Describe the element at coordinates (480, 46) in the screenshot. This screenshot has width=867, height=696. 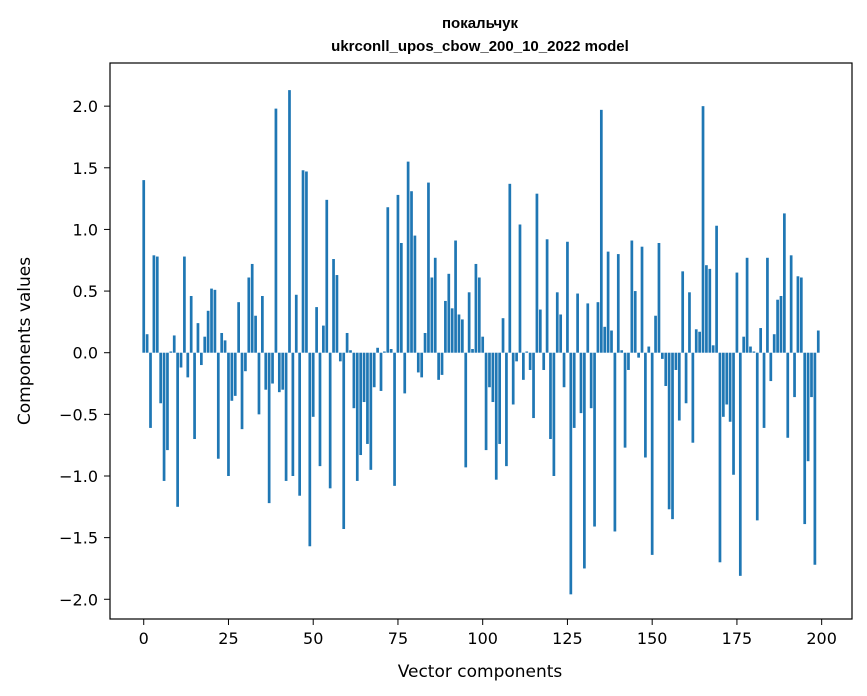
I see `chart-subtitle: ukrconll_upos_cbow_200_10_2022 model` at that location.